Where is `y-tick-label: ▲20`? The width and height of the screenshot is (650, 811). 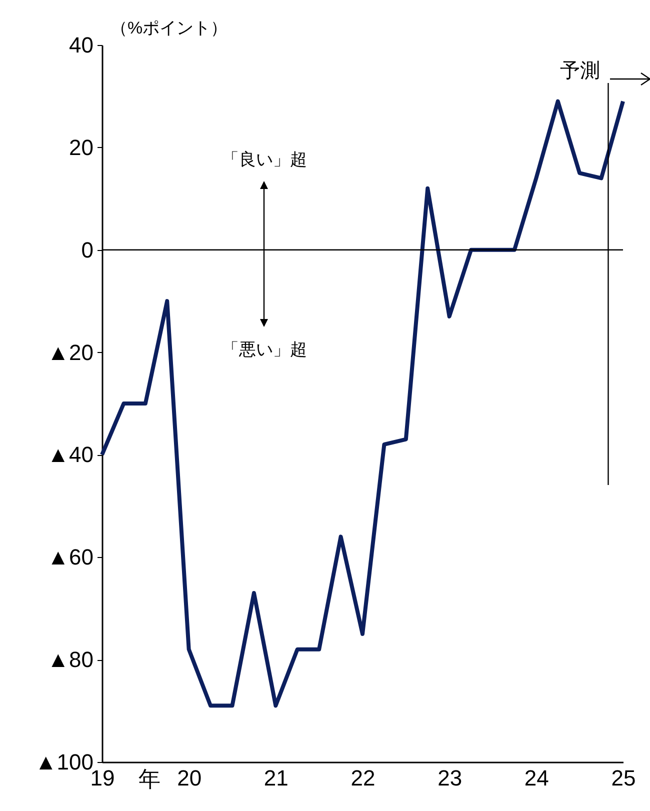 y-tick-label: ▲20 is located at coordinates (70, 352).